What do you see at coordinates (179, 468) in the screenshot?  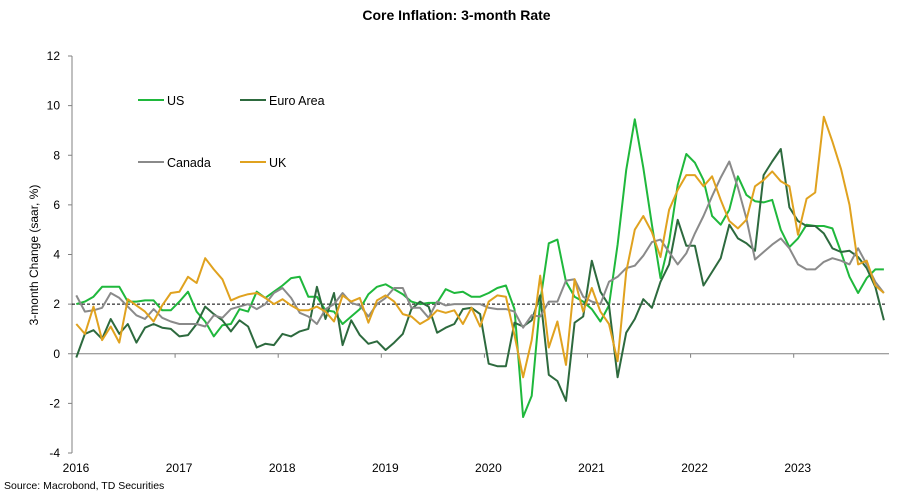 I see `x-tick-label: 2017` at bounding box center [179, 468].